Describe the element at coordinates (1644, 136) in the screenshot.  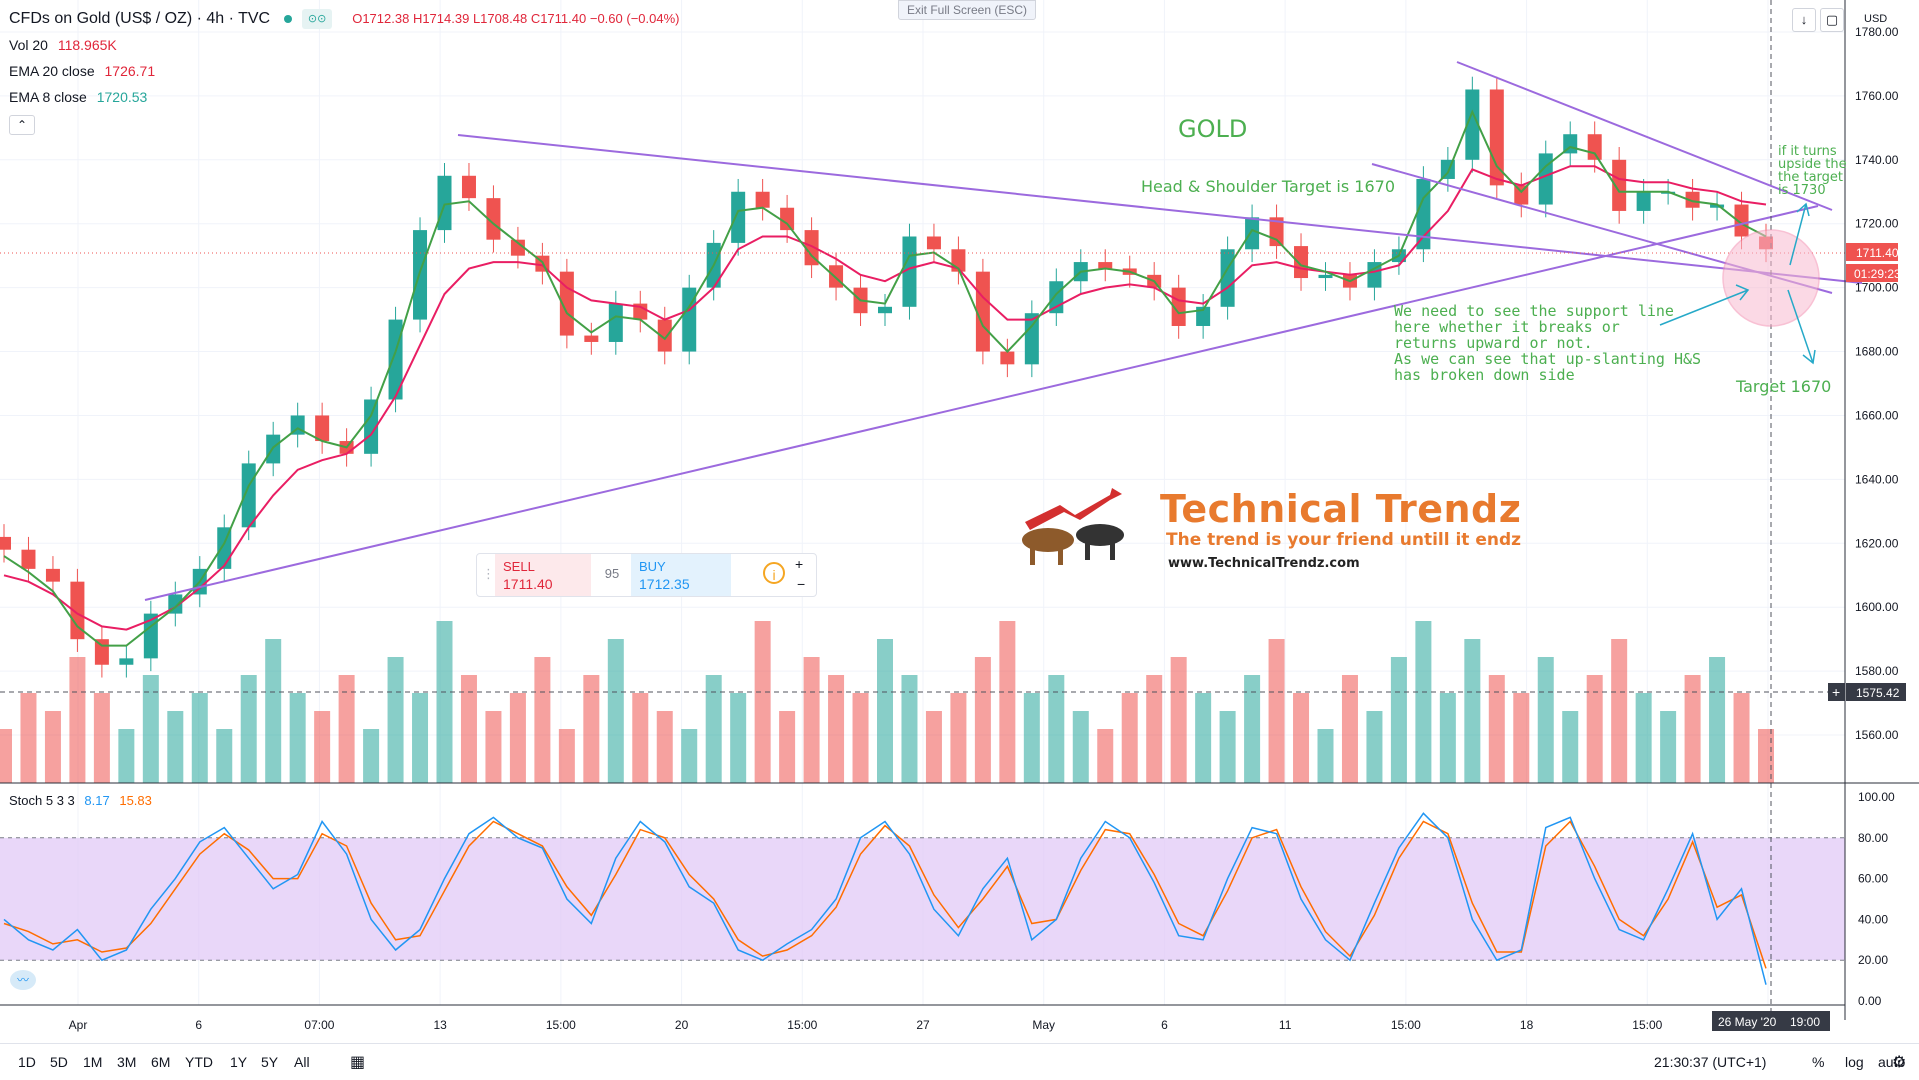
I see `channel-top-line` at that location.